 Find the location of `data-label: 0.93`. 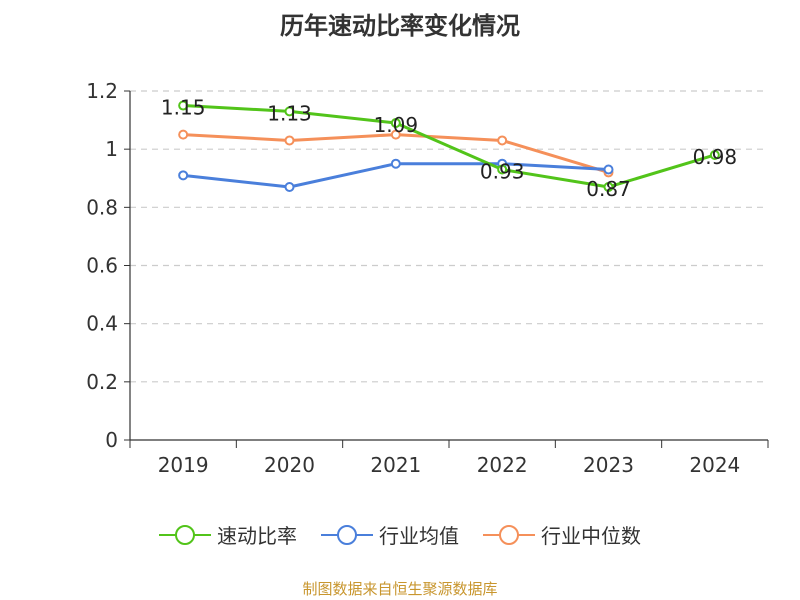

data-label: 0.93 is located at coordinates (502, 172).